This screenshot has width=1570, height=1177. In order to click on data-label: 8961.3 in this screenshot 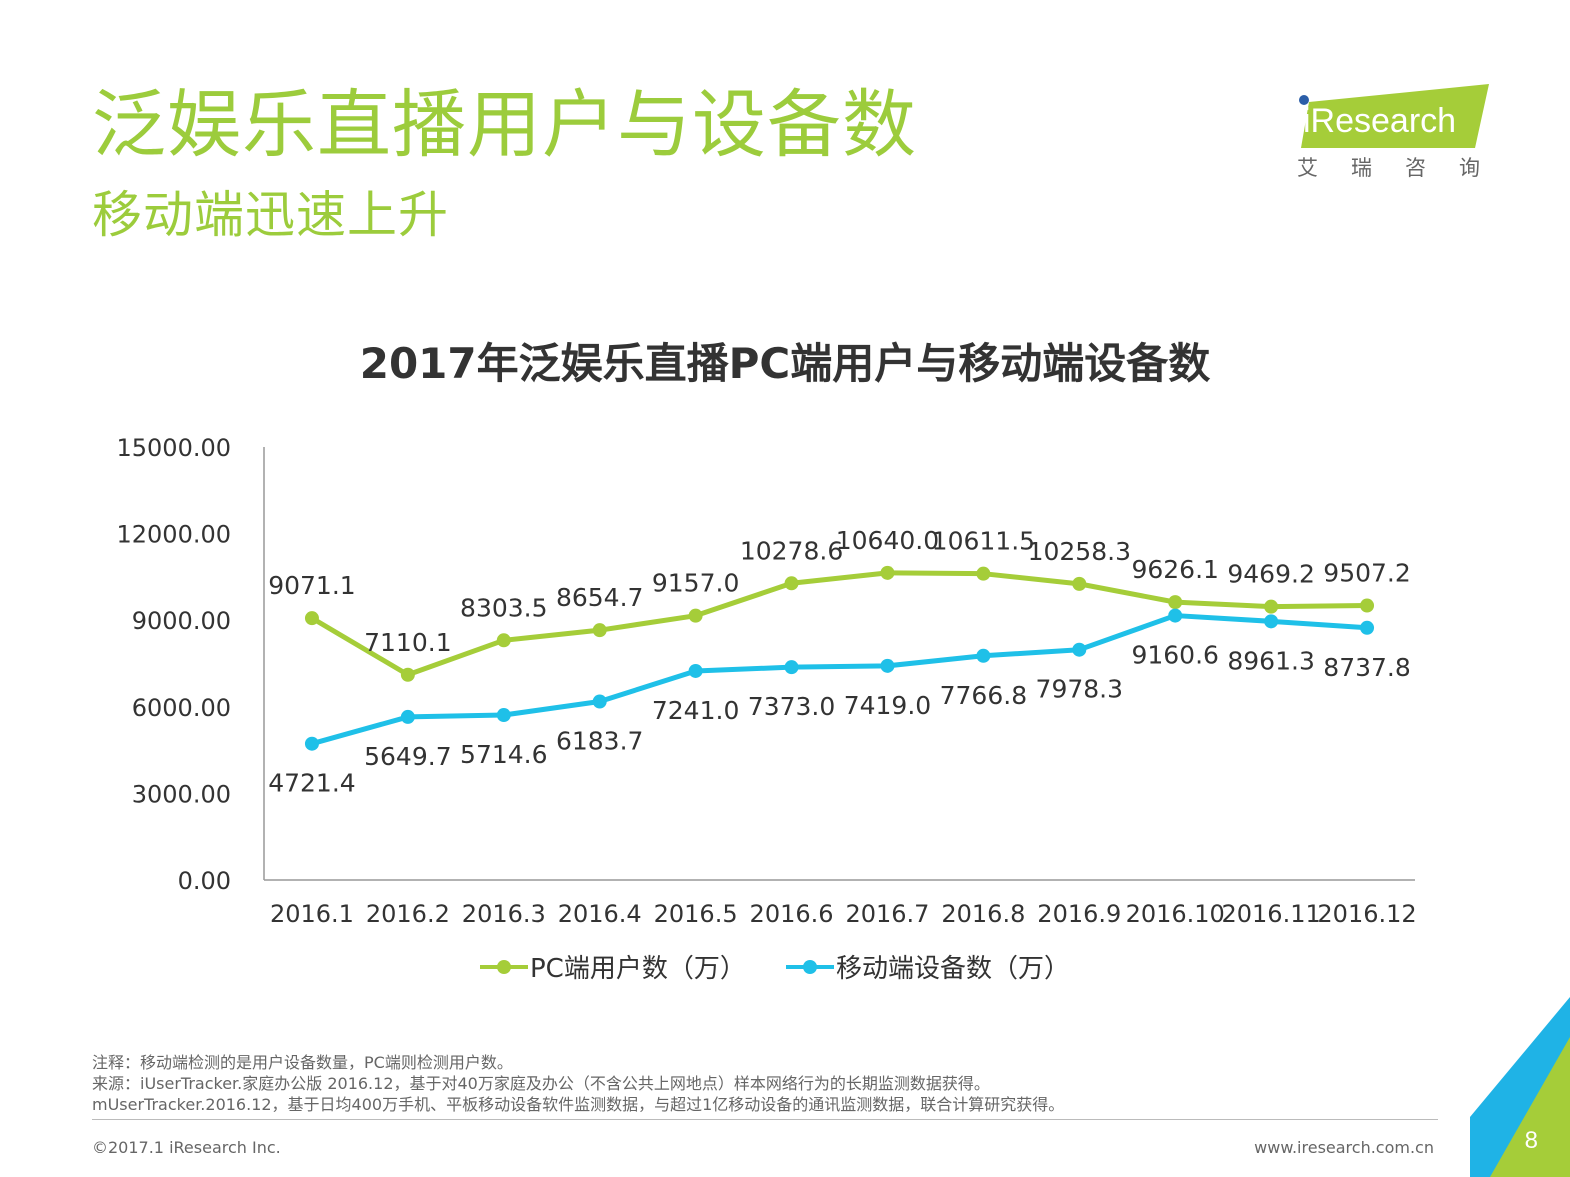, I will do `click(1270, 660)`.